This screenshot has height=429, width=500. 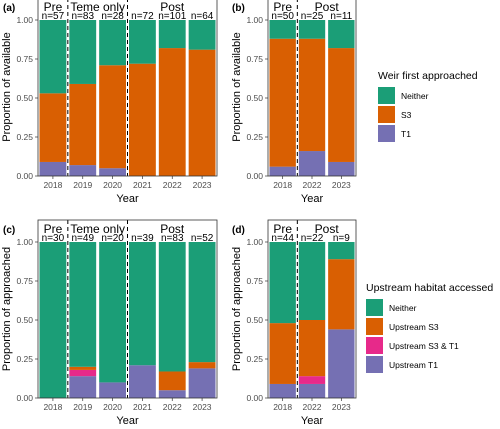 What do you see at coordinates (415, 96) in the screenshot?
I see `legend-label: Neither` at bounding box center [415, 96].